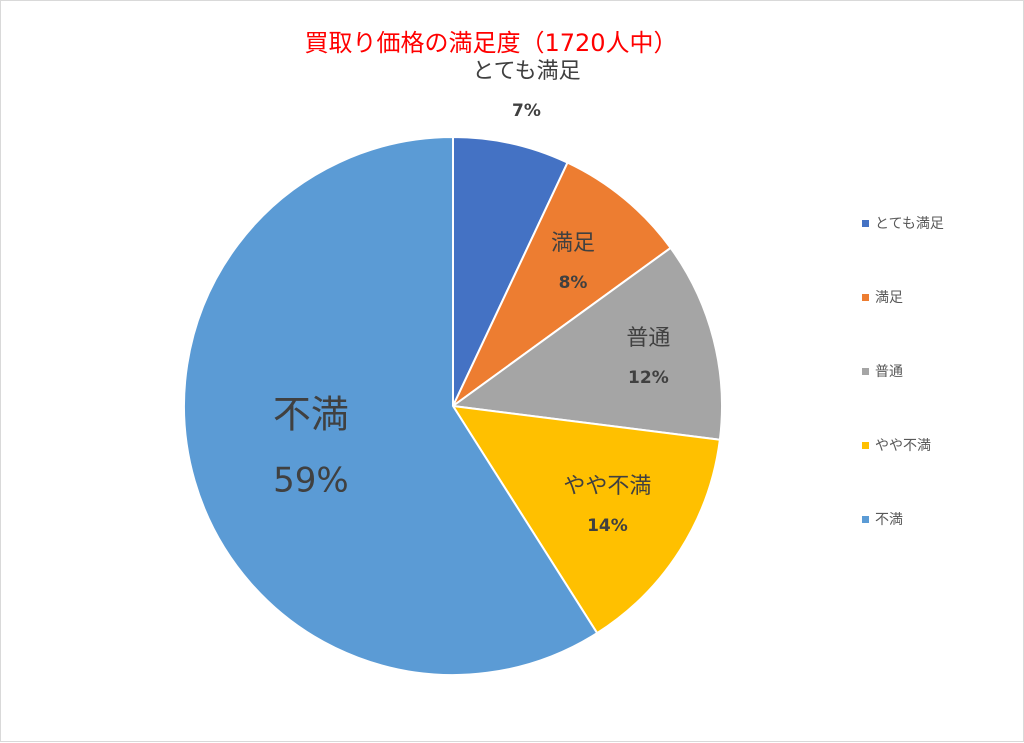  What do you see at coordinates (889, 372) in the screenshot?
I see `legend-label: 普通` at bounding box center [889, 372].